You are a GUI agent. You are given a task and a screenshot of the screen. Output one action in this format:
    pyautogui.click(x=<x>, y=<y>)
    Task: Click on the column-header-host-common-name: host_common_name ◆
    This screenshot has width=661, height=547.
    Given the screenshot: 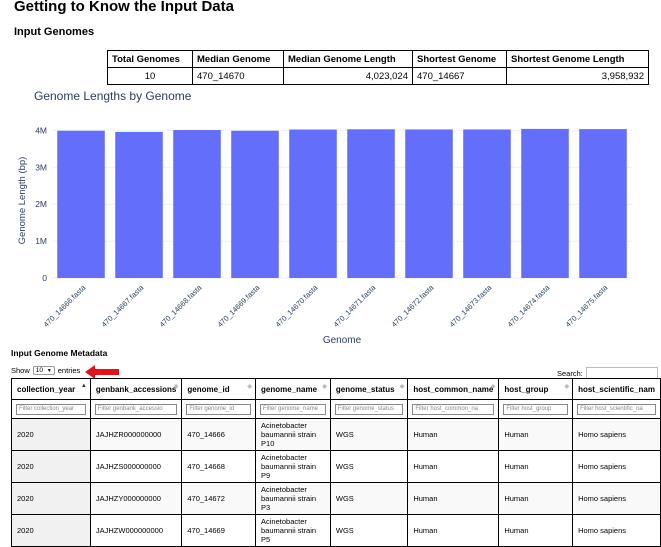 What is the action you would take?
    pyautogui.click(x=453, y=389)
    